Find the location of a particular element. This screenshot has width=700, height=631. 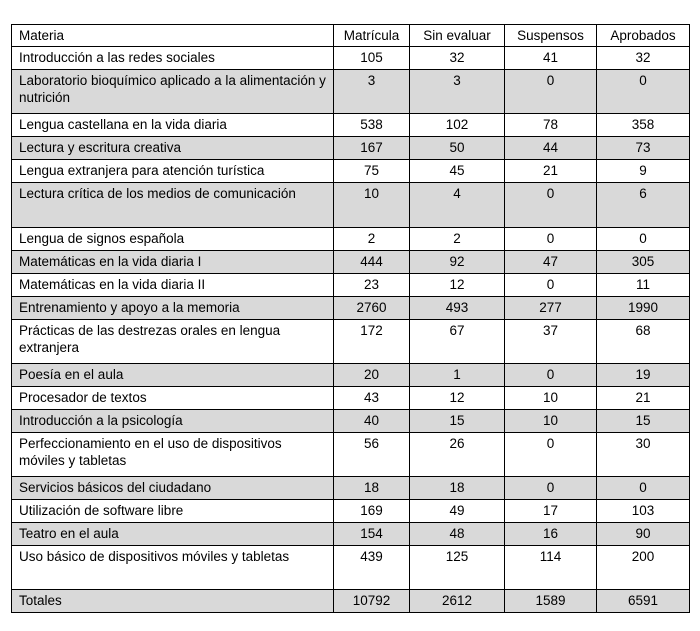

cell-value: 125 is located at coordinates (457, 567).